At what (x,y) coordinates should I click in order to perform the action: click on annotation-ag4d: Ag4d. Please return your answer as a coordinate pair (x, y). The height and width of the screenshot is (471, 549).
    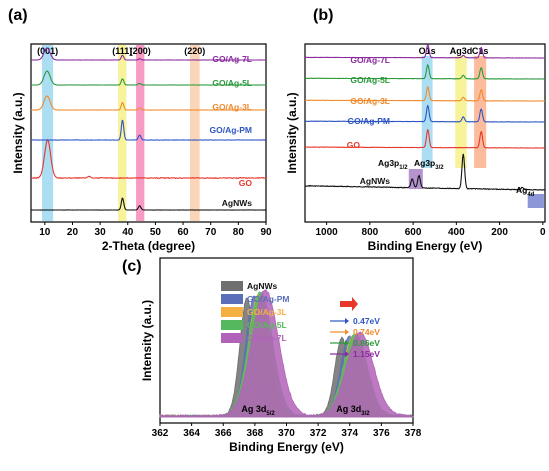
    Looking at the image, I should click on (525, 191).